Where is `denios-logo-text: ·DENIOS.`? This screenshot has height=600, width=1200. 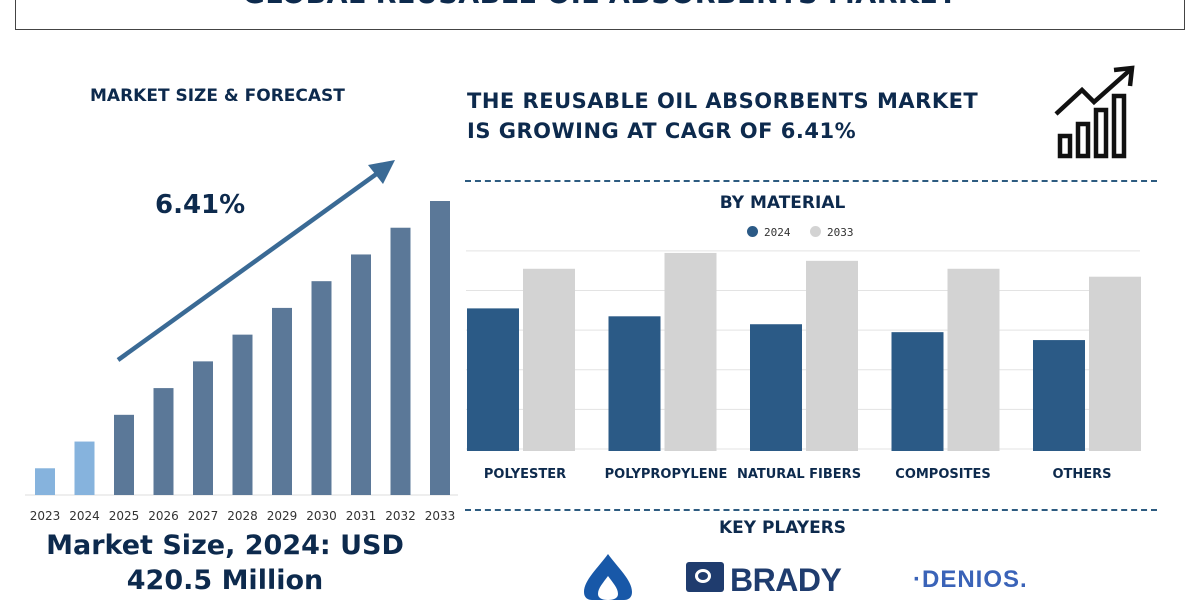 denios-logo-text: ·DENIOS. is located at coordinates (970, 580).